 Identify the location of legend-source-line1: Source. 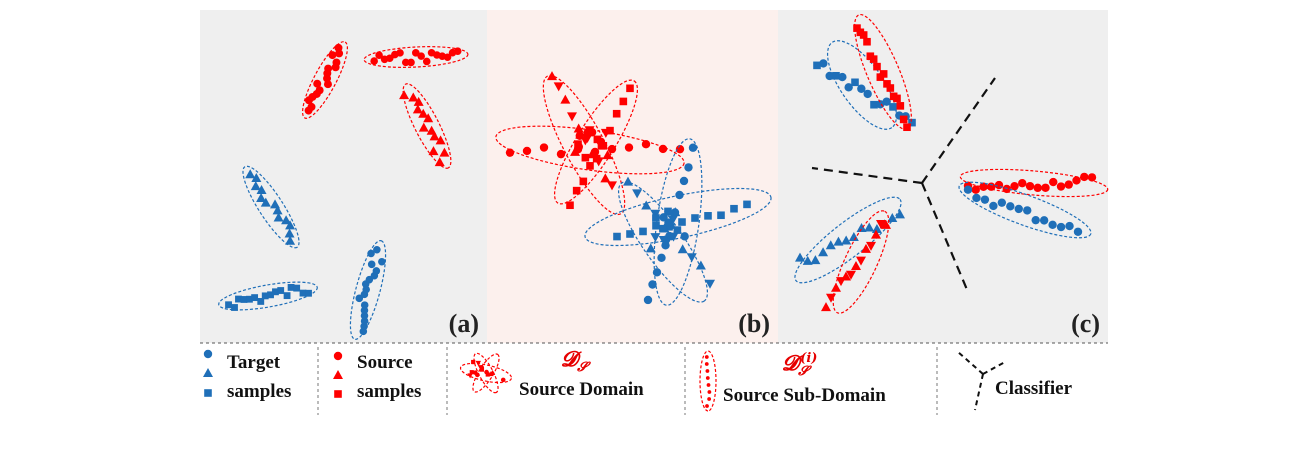
(385, 362).